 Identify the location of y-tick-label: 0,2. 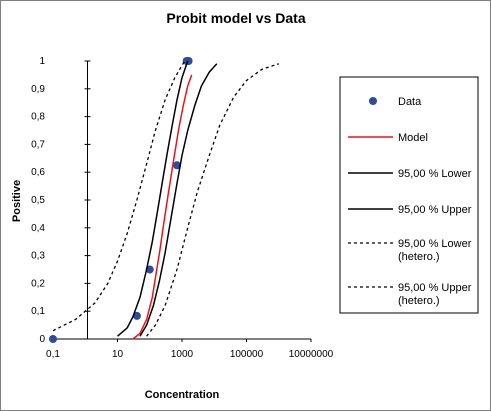
(38, 283).